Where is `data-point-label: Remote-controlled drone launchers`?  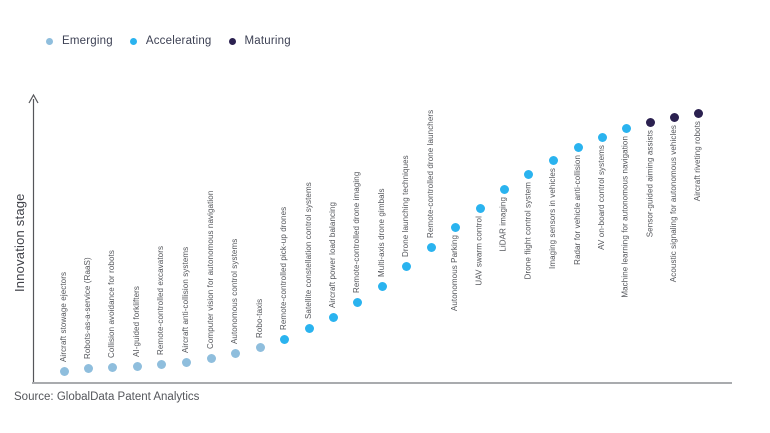 data-point-label: Remote-controlled drone launchers is located at coordinates (430, 173).